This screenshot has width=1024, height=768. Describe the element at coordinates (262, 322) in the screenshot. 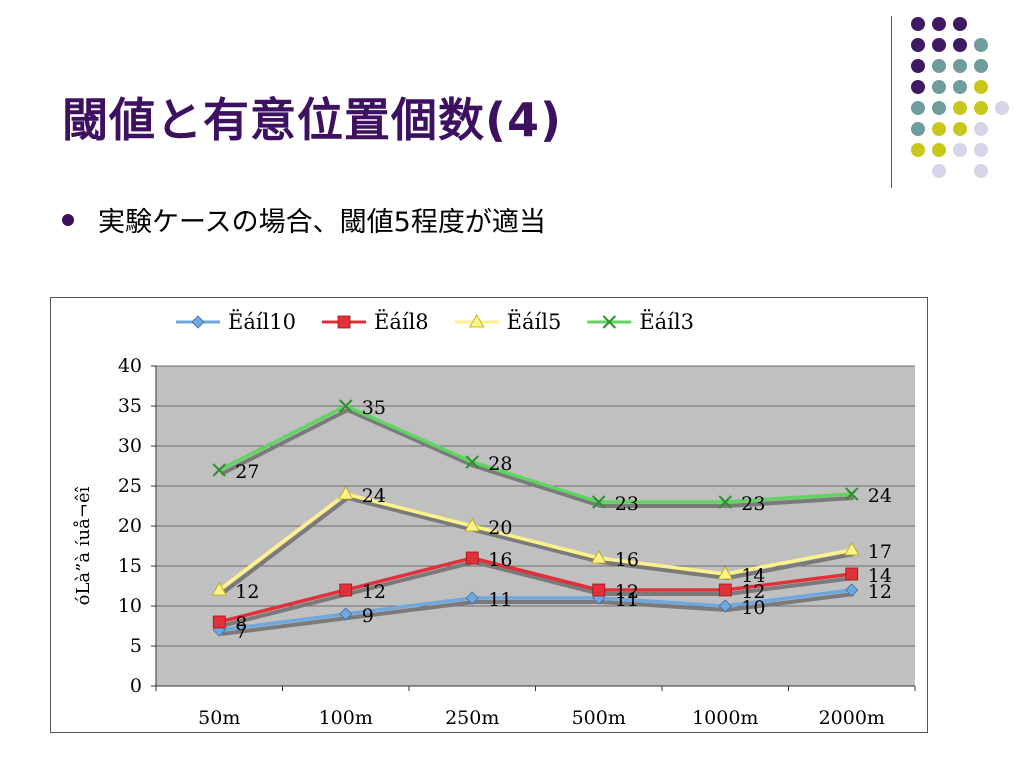

I see `legend-label: Ëáíl10` at that location.